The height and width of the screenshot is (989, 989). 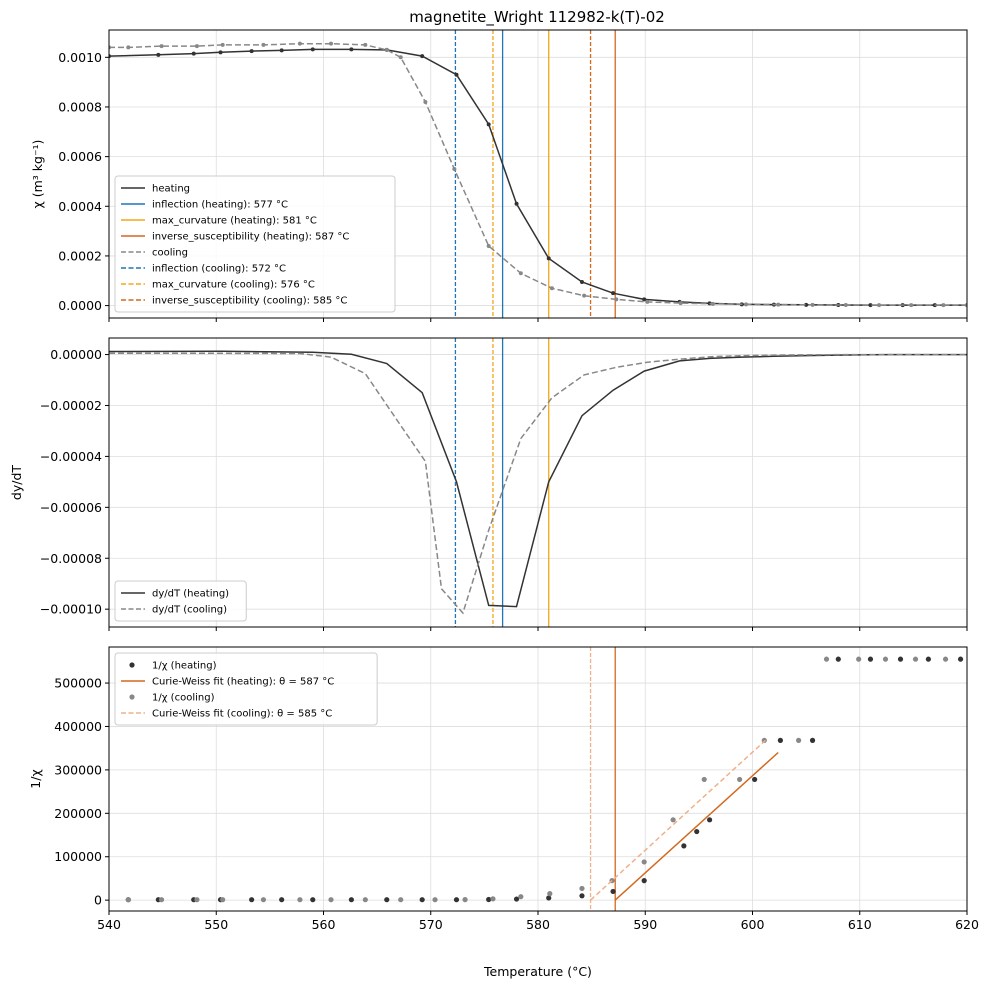 I want to click on legend-label: inflection (cooling): 572 °C, so click(x=219, y=269).